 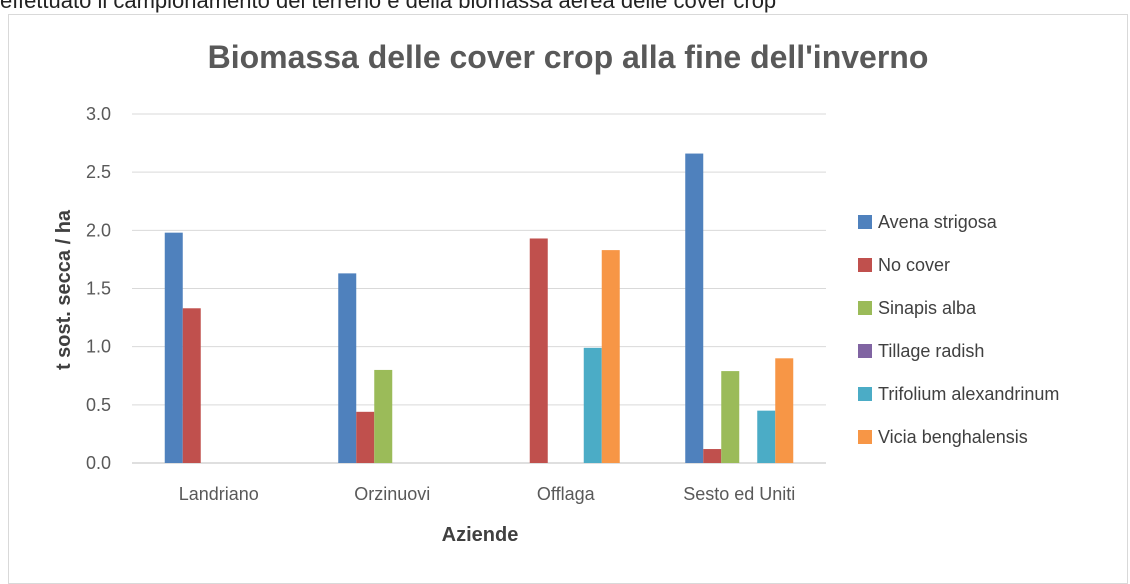 What do you see at coordinates (968, 394) in the screenshot?
I see `legend-label: Trifolium alexandrinum` at bounding box center [968, 394].